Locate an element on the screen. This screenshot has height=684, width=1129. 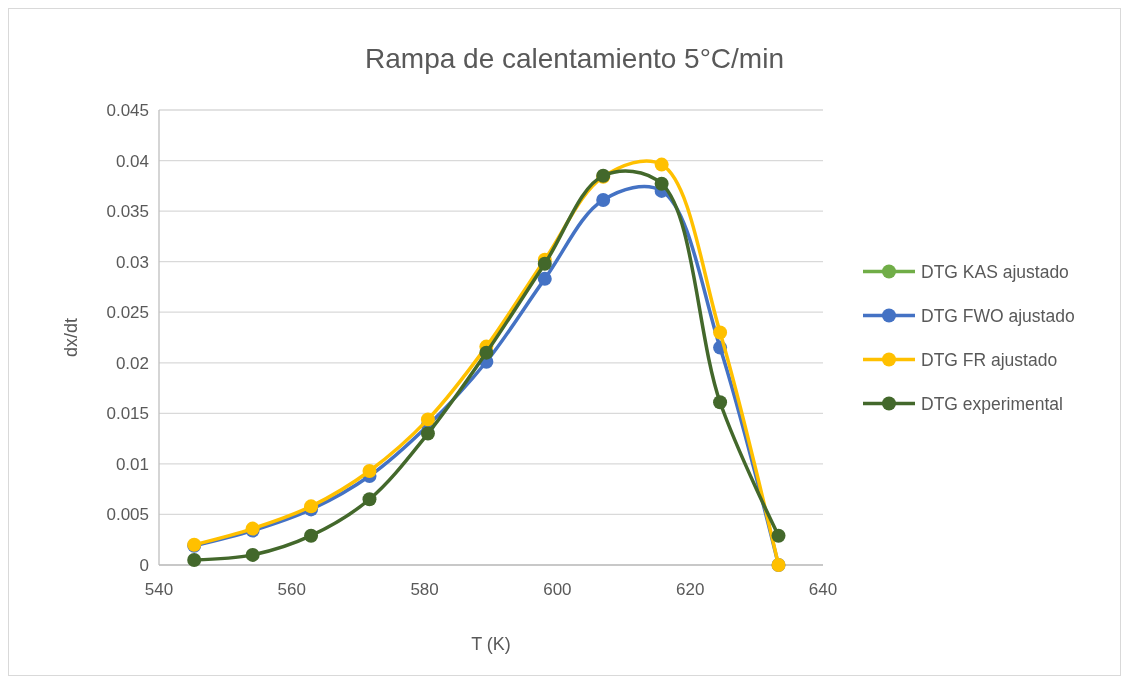
x-tick-label: 580 is located at coordinates (424, 589).